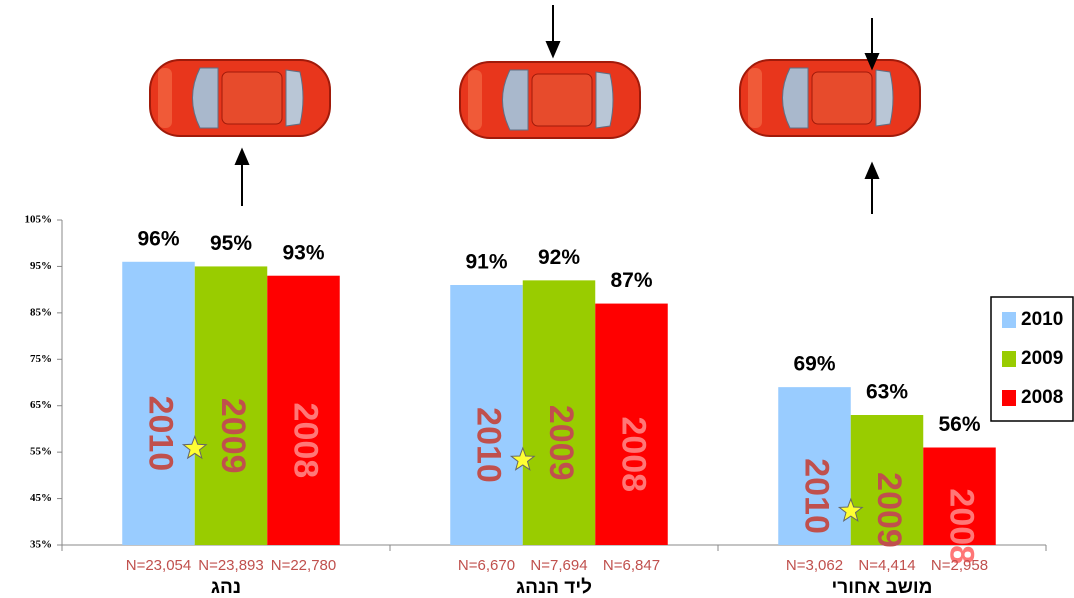 The height and width of the screenshot is (598, 1074). I want to click on y-tick-label: 45%, so click(41, 498).